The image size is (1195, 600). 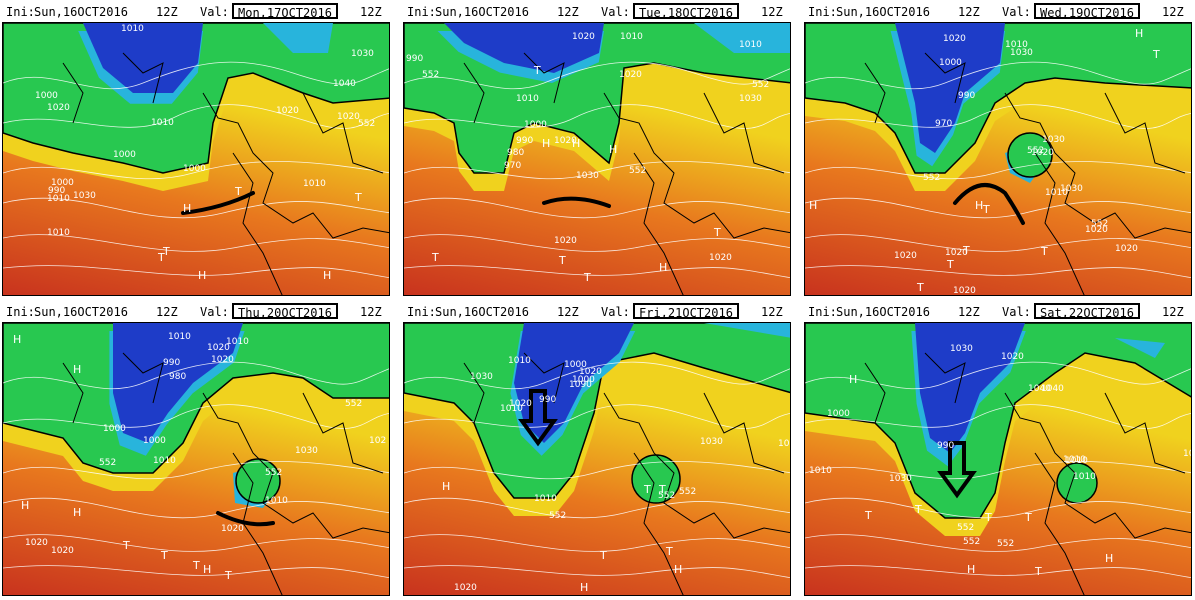 I want to click on panel-header: Ini: Sun,16OCT2016 12Z Val: Fri,21OCT2016 12Z, so click(x=597, y=312).